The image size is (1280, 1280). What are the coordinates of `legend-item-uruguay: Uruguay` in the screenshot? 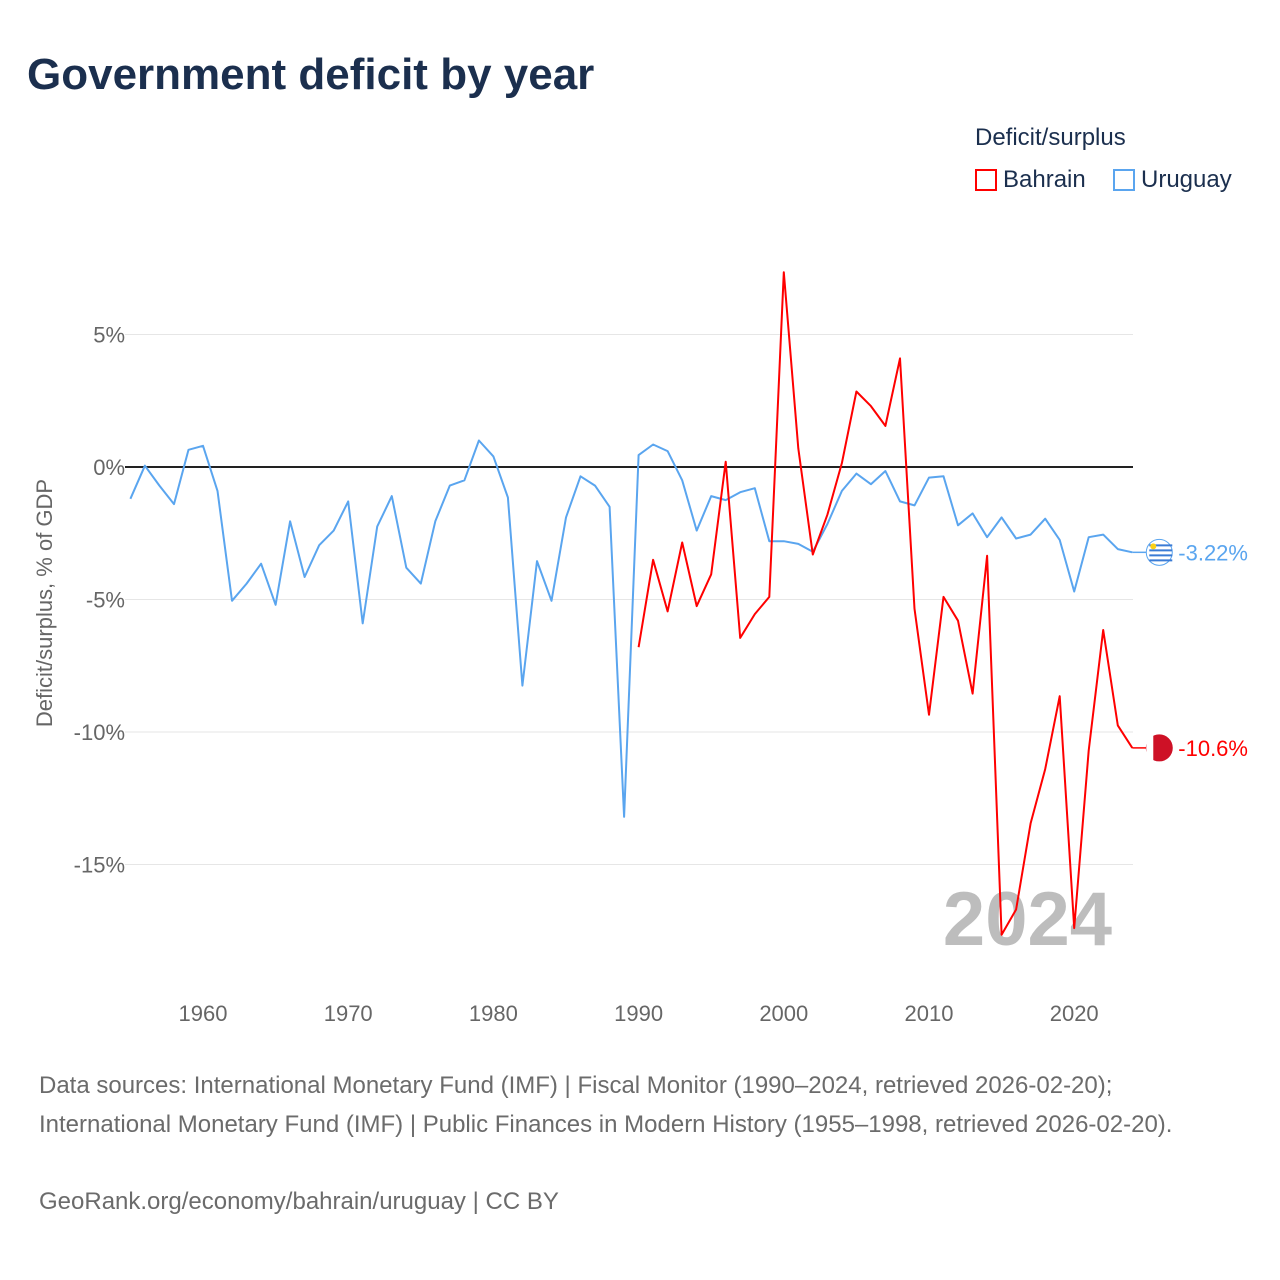 It's located at (1172, 180).